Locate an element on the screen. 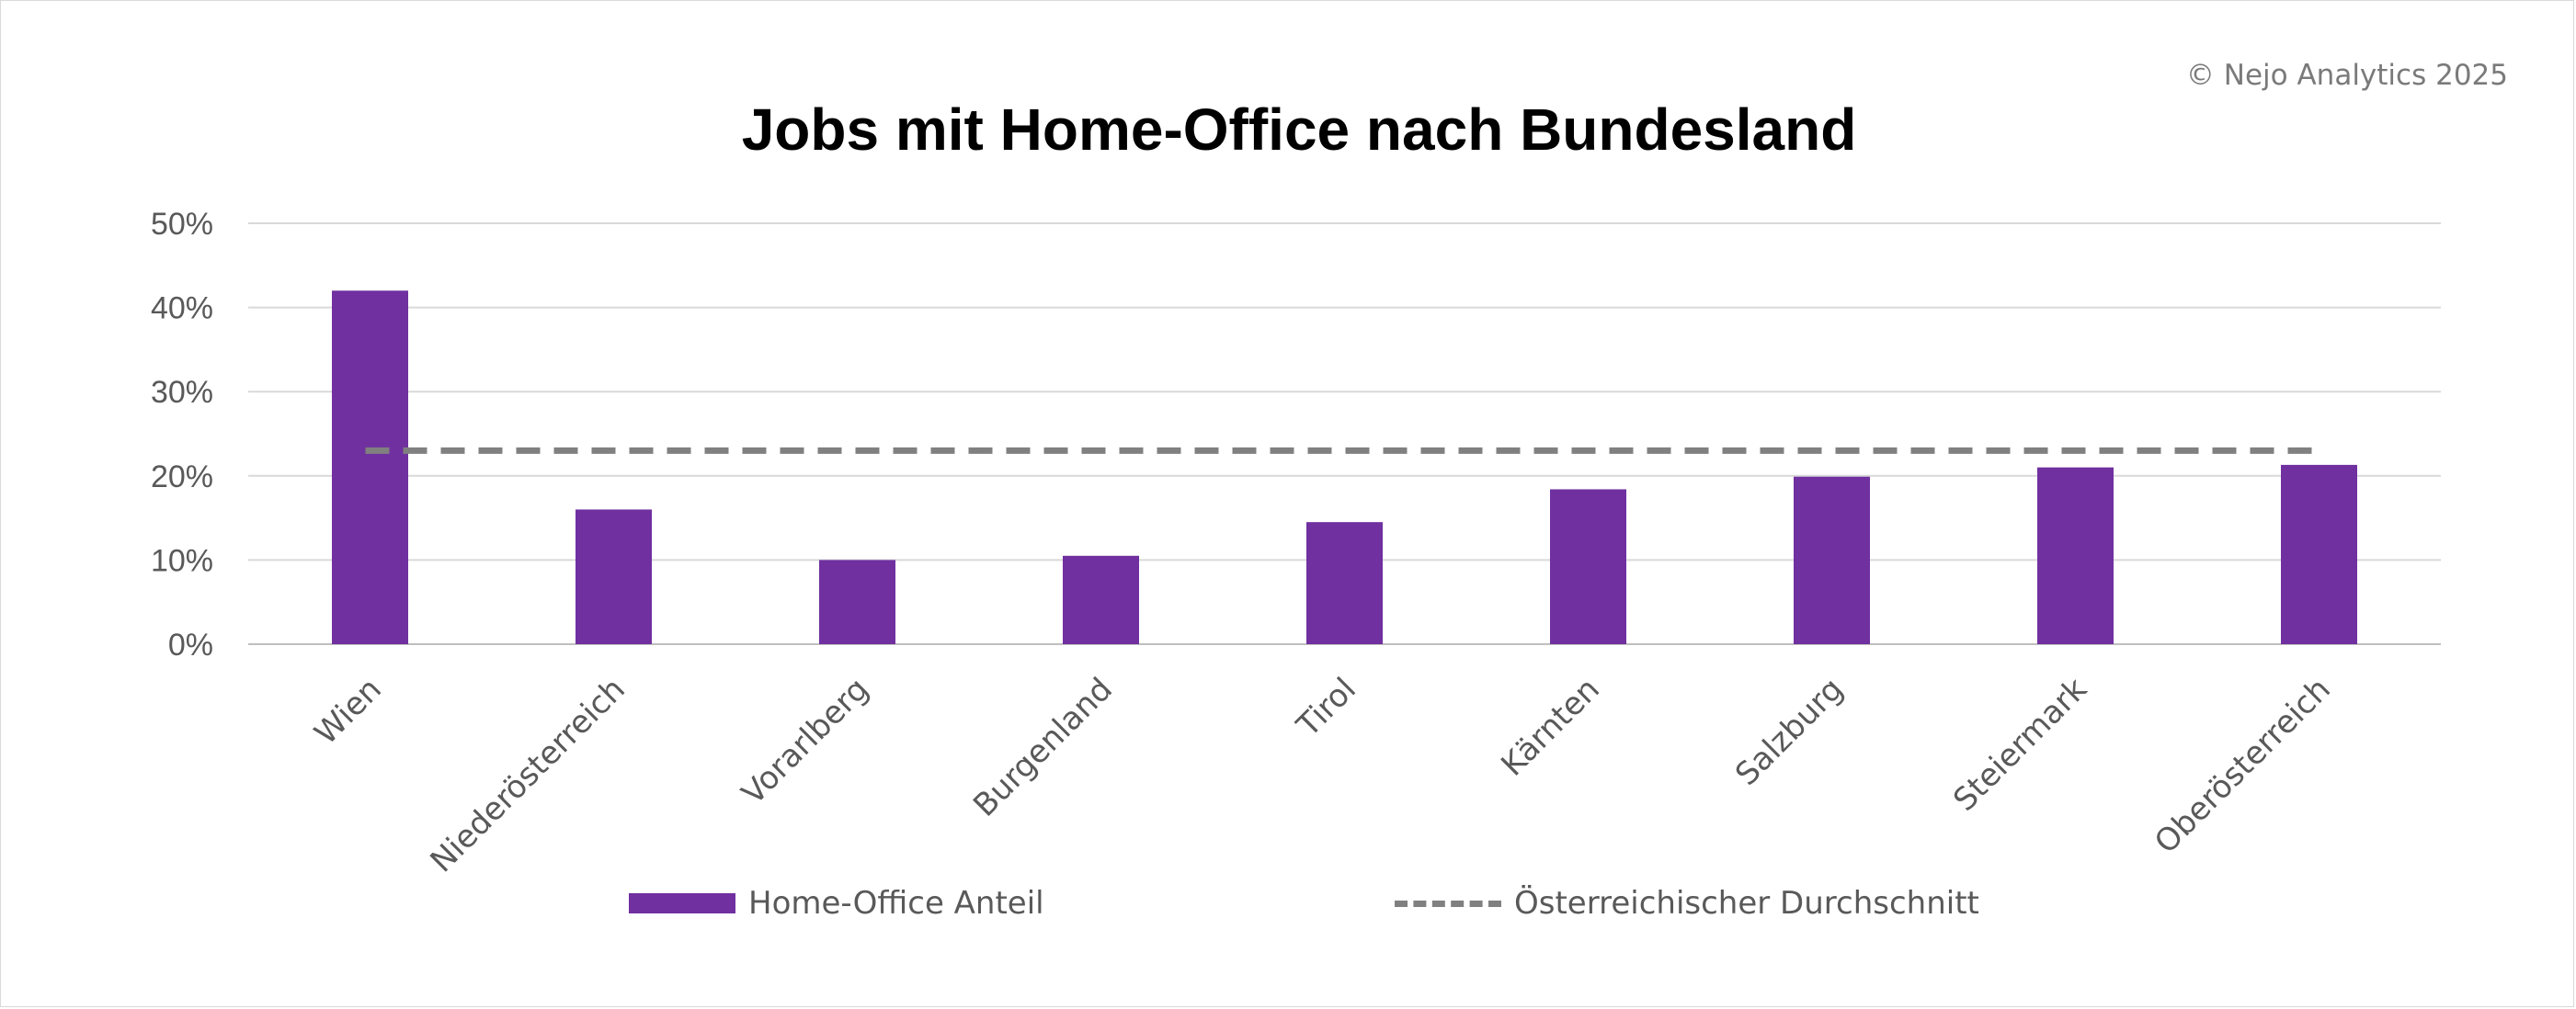  bar-burgenland is located at coordinates (1101, 599).